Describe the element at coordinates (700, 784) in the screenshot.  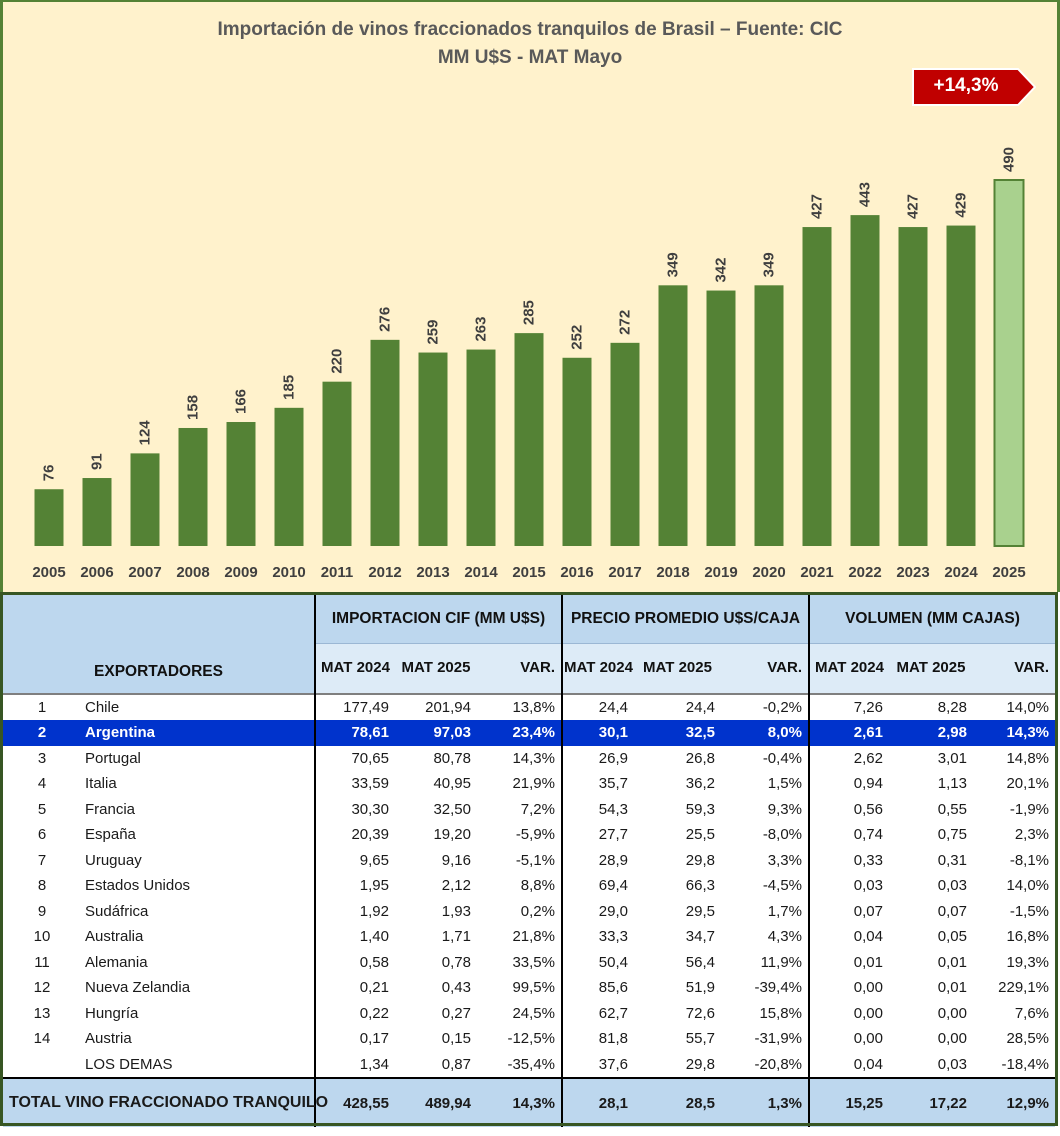
I see `cell-price-2025: 36,2` at that location.